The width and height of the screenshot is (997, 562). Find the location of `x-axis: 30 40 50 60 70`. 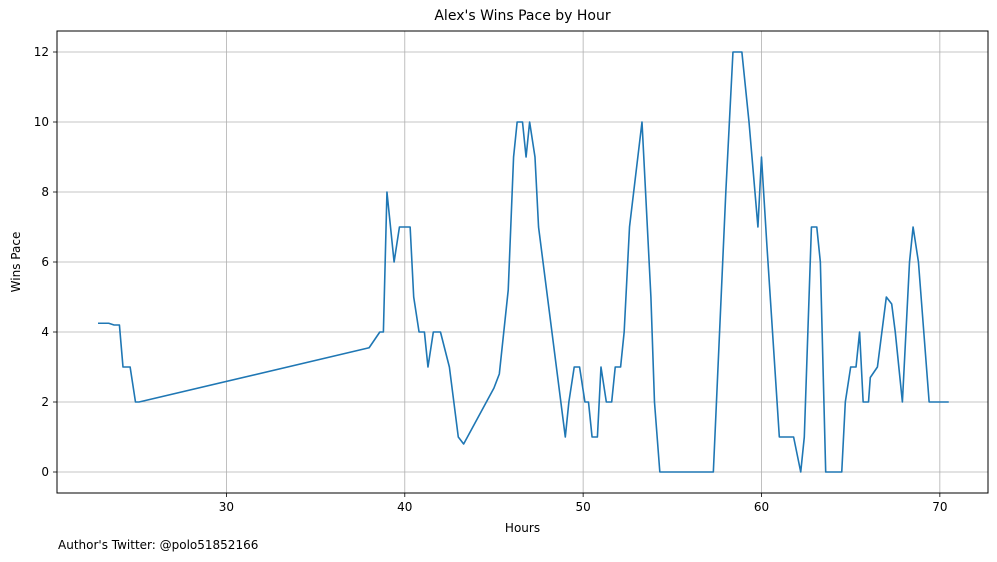

x-axis: 30 40 50 60 70 is located at coordinates (583, 503).